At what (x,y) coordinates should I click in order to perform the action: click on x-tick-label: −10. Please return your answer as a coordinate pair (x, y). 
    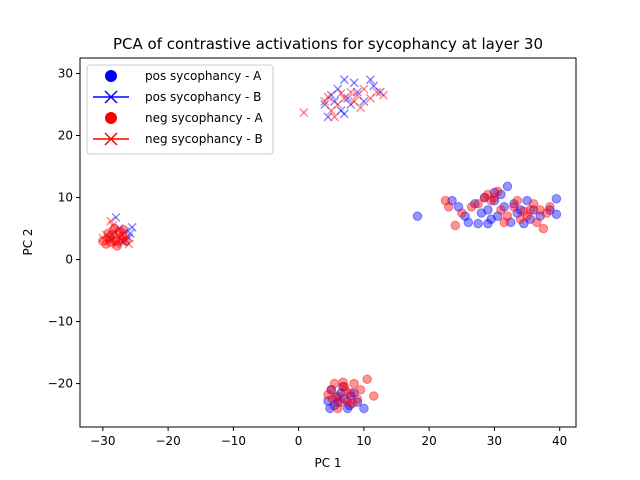
    Looking at the image, I should click on (233, 441).